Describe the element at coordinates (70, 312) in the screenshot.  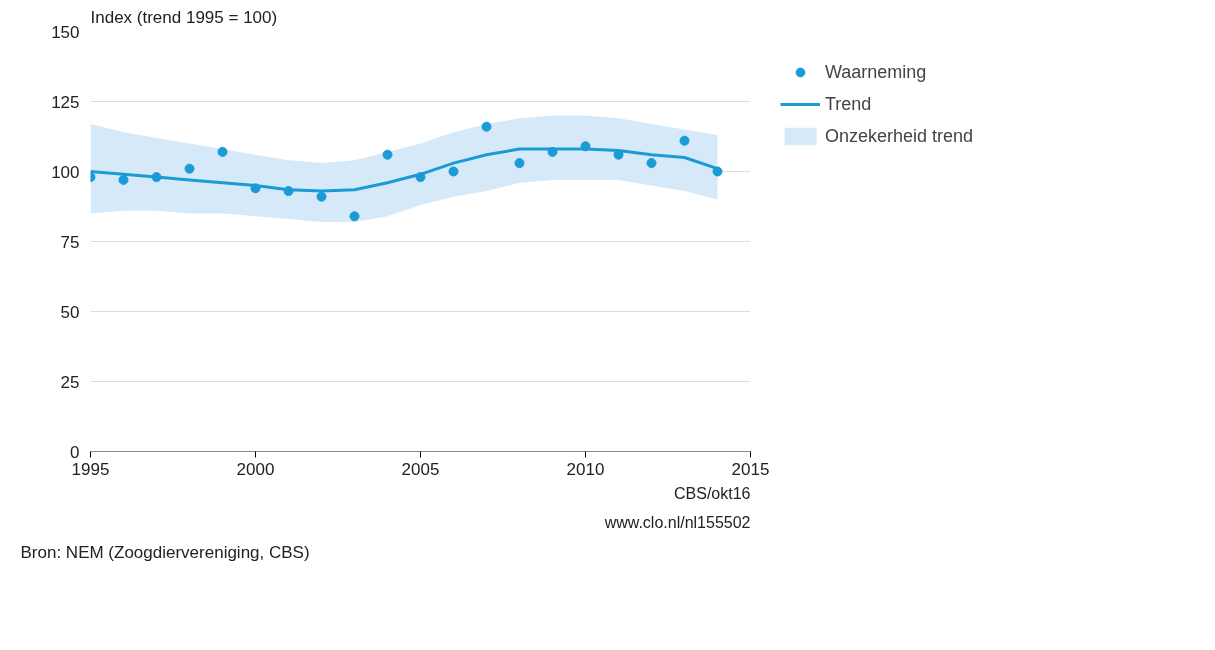
I see `y-tick-label: 50` at that location.